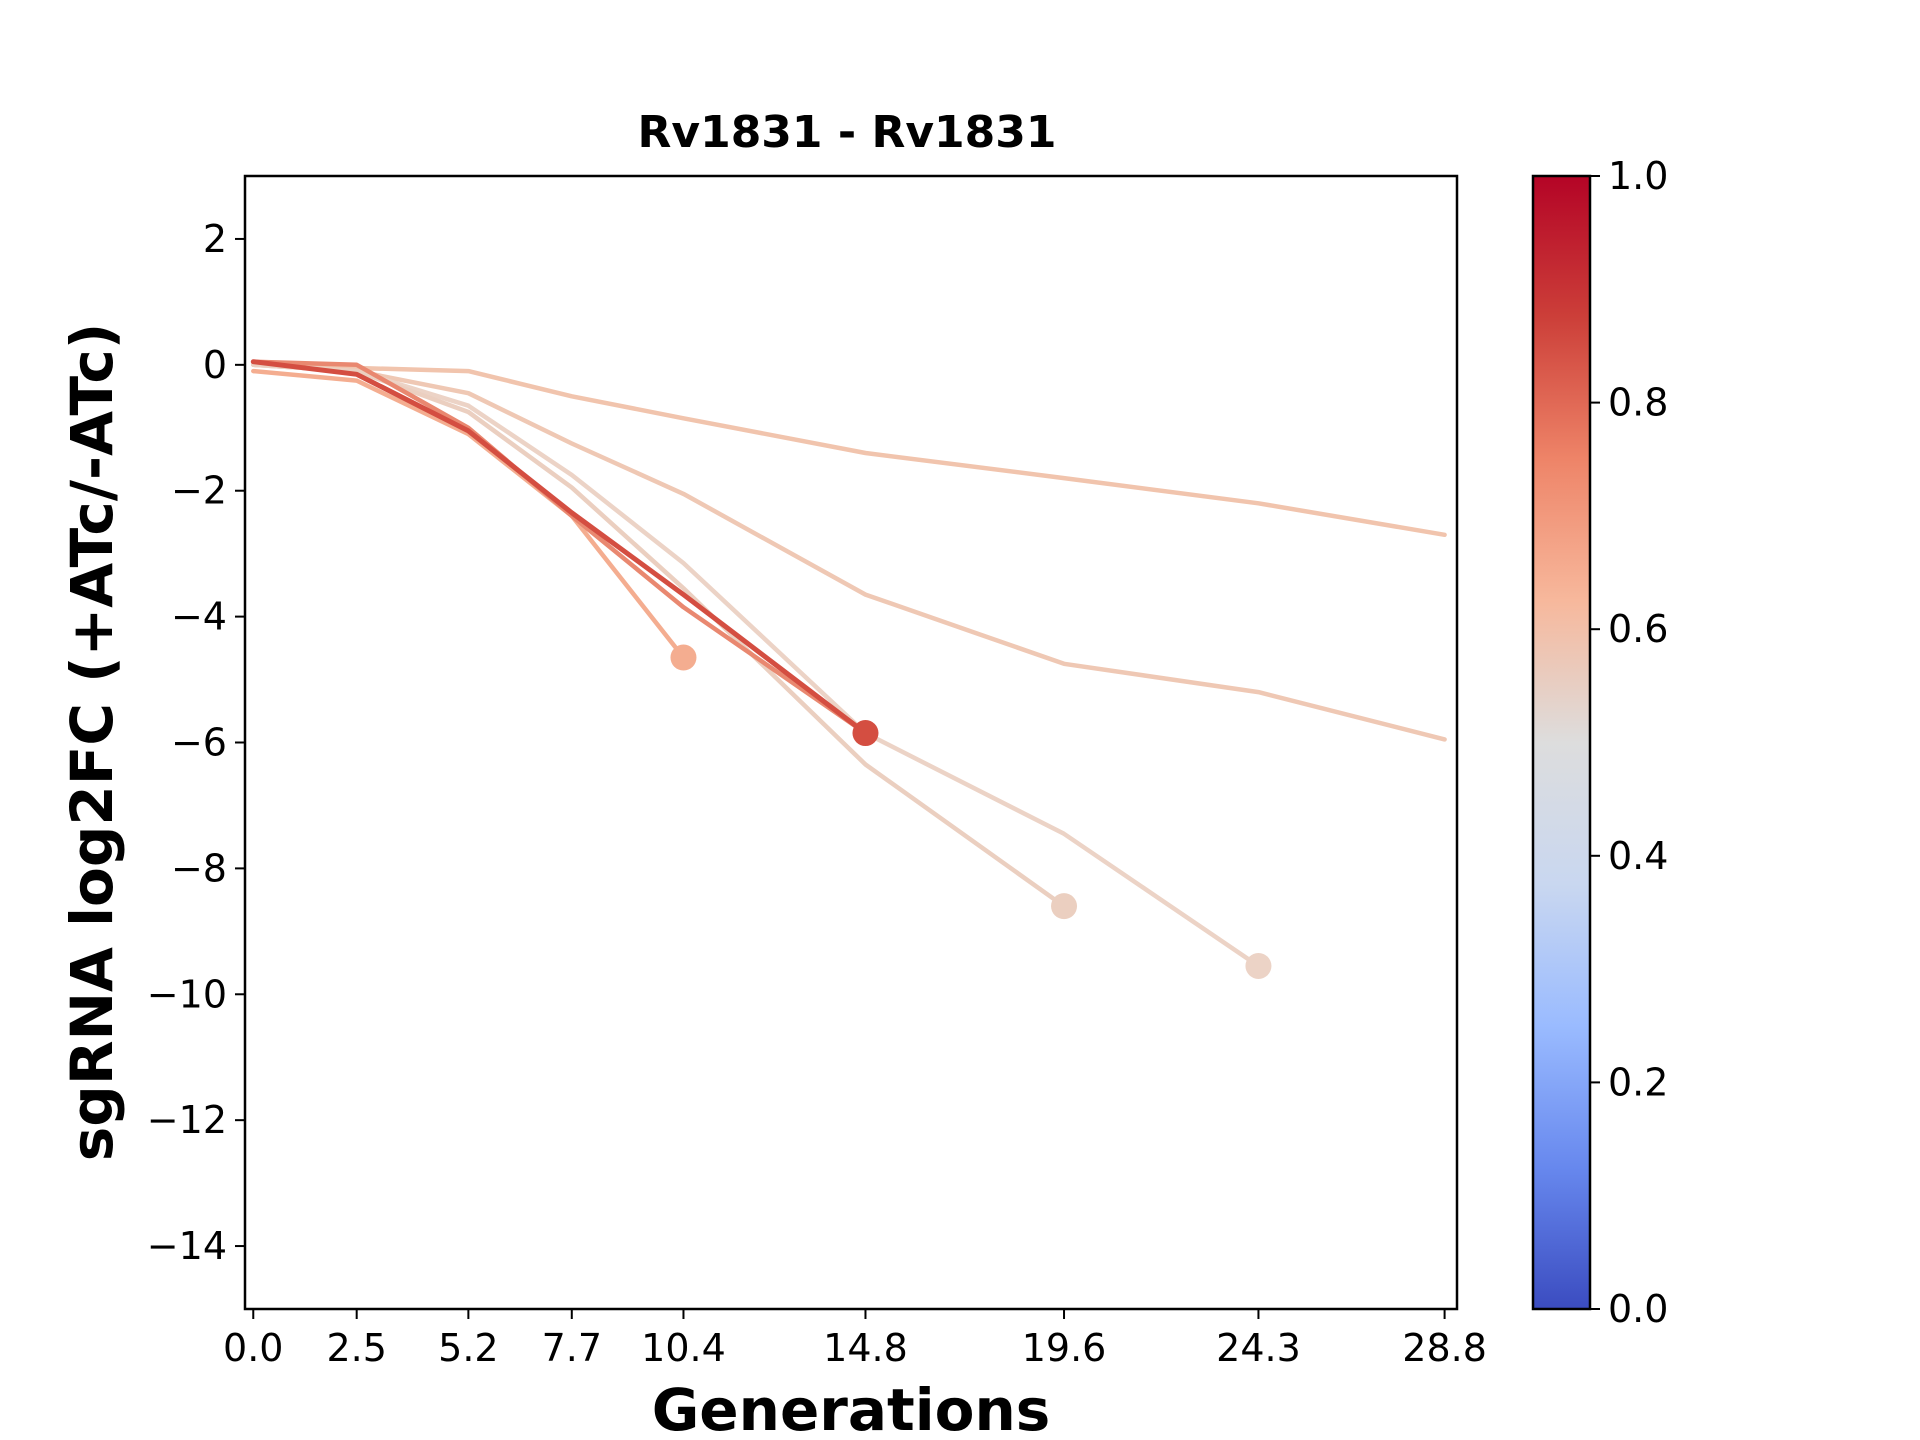 The image size is (1920, 1440). Describe the element at coordinates (865, 1348) in the screenshot. I see `x-tick-label: 14.8` at that location.